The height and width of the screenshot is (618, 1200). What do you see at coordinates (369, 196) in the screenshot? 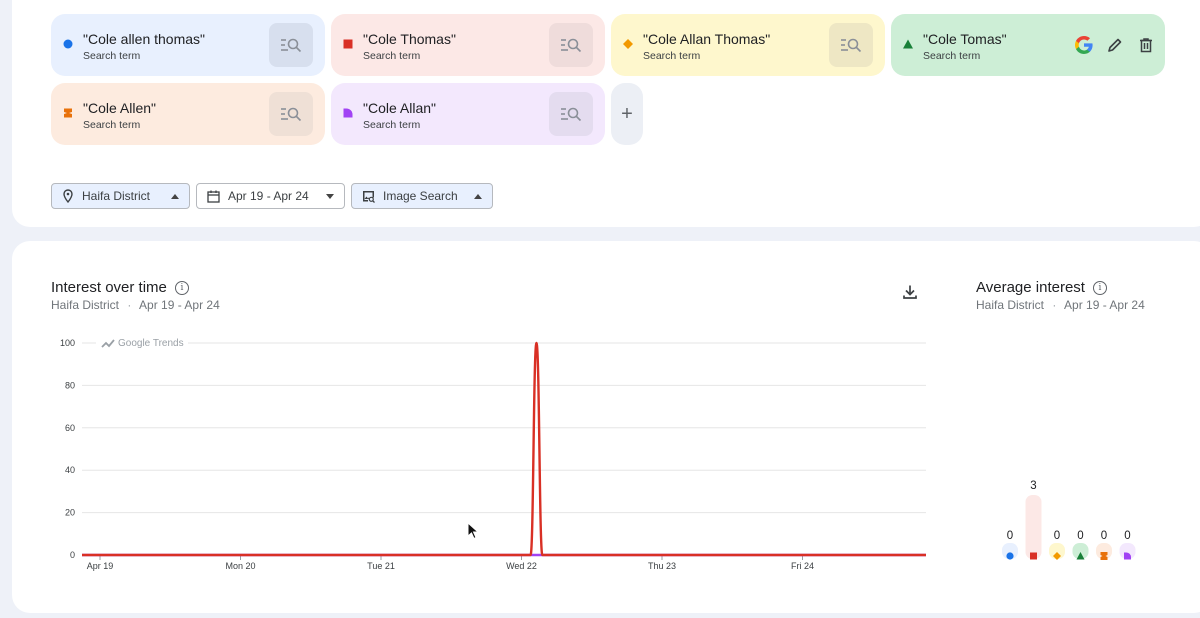
I see `image-search-icon` at bounding box center [369, 196].